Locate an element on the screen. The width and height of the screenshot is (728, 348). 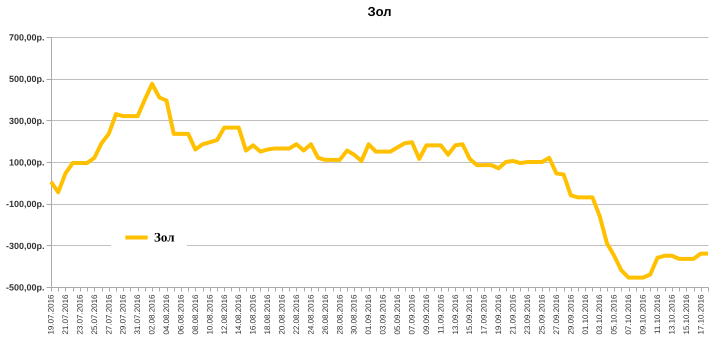
x-tick-label: 23.07.2016 is located at coordinates (79, 314).